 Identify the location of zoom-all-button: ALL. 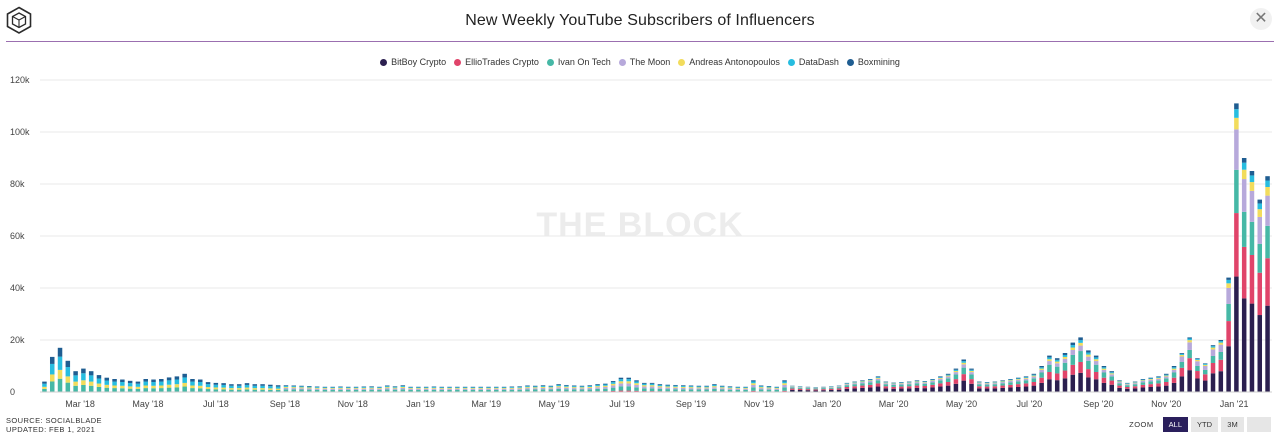
(1175, 424).